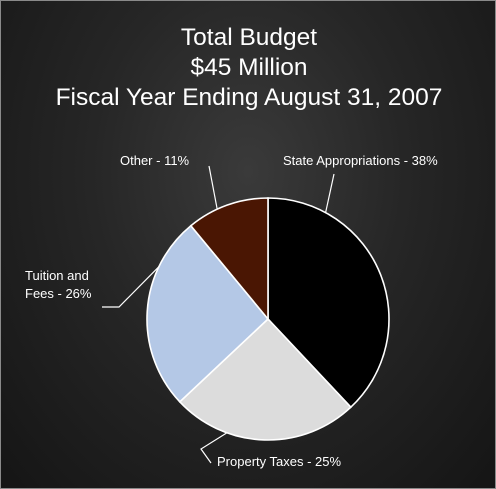 This screenshot has width=496, height=489. I want to click on pie-slice-state-appropriations, so click(328, 303).